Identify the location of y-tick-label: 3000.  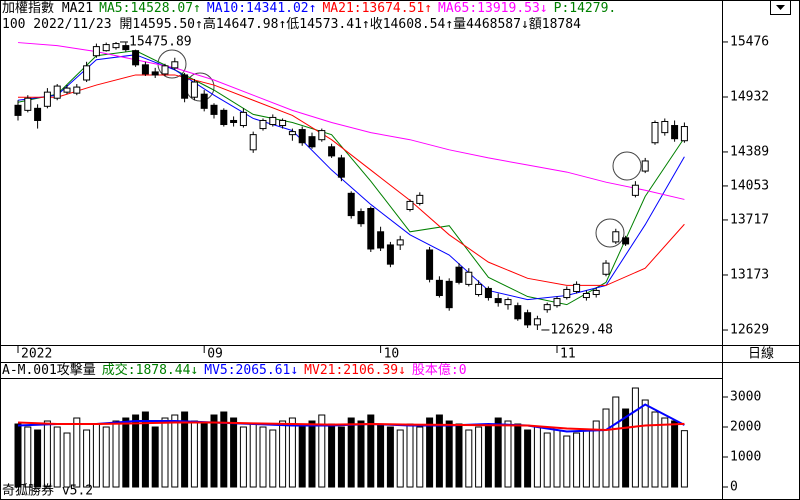
(745, 397).